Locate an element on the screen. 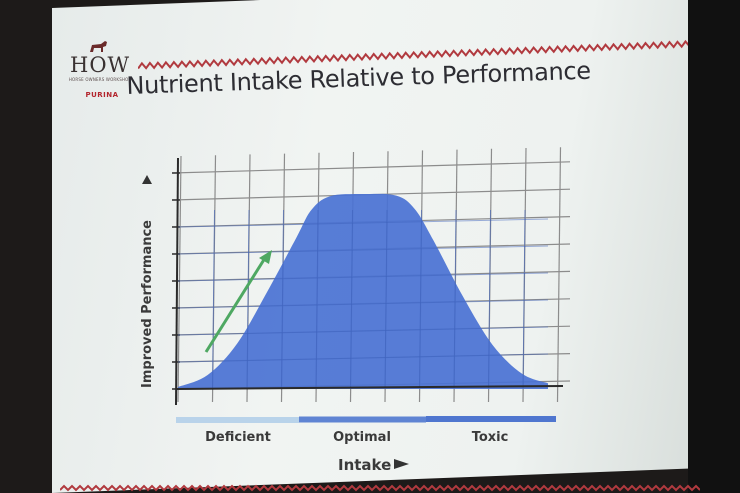 The image size is (740, 493). intake-zones: Deficient Optimal Toxic is located at coordinates (366, 430).